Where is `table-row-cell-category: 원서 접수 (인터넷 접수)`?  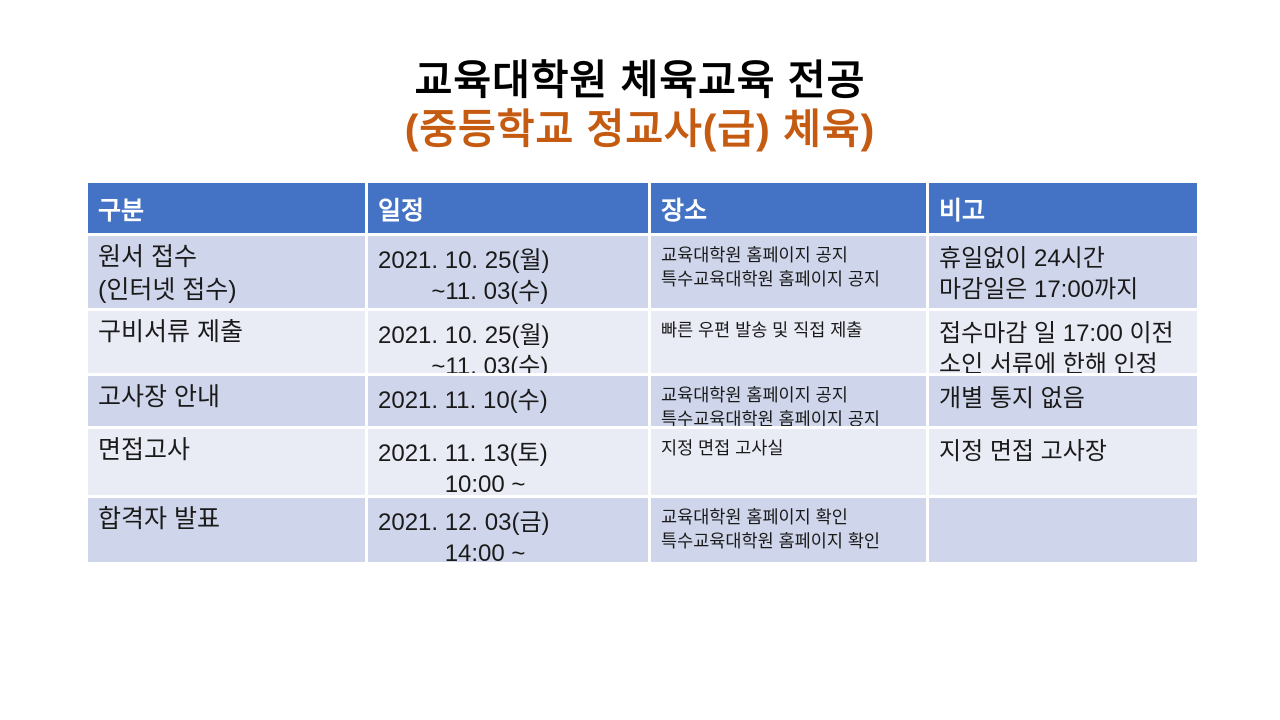
table-row-cell-category: 원서 접수 (인터넷 접수) is located at coordinates (226, 272).